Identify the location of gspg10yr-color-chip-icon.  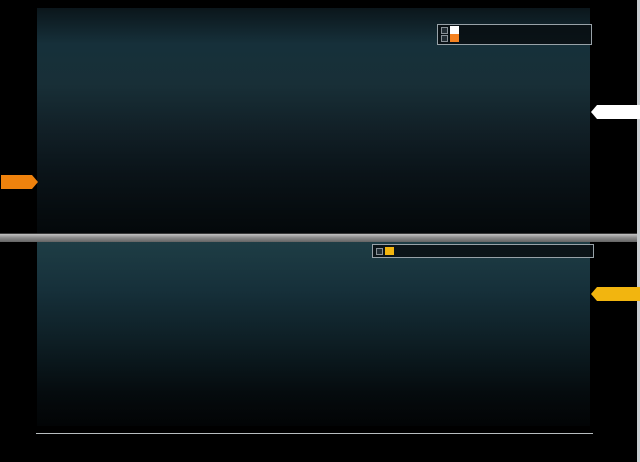
(454, 38).